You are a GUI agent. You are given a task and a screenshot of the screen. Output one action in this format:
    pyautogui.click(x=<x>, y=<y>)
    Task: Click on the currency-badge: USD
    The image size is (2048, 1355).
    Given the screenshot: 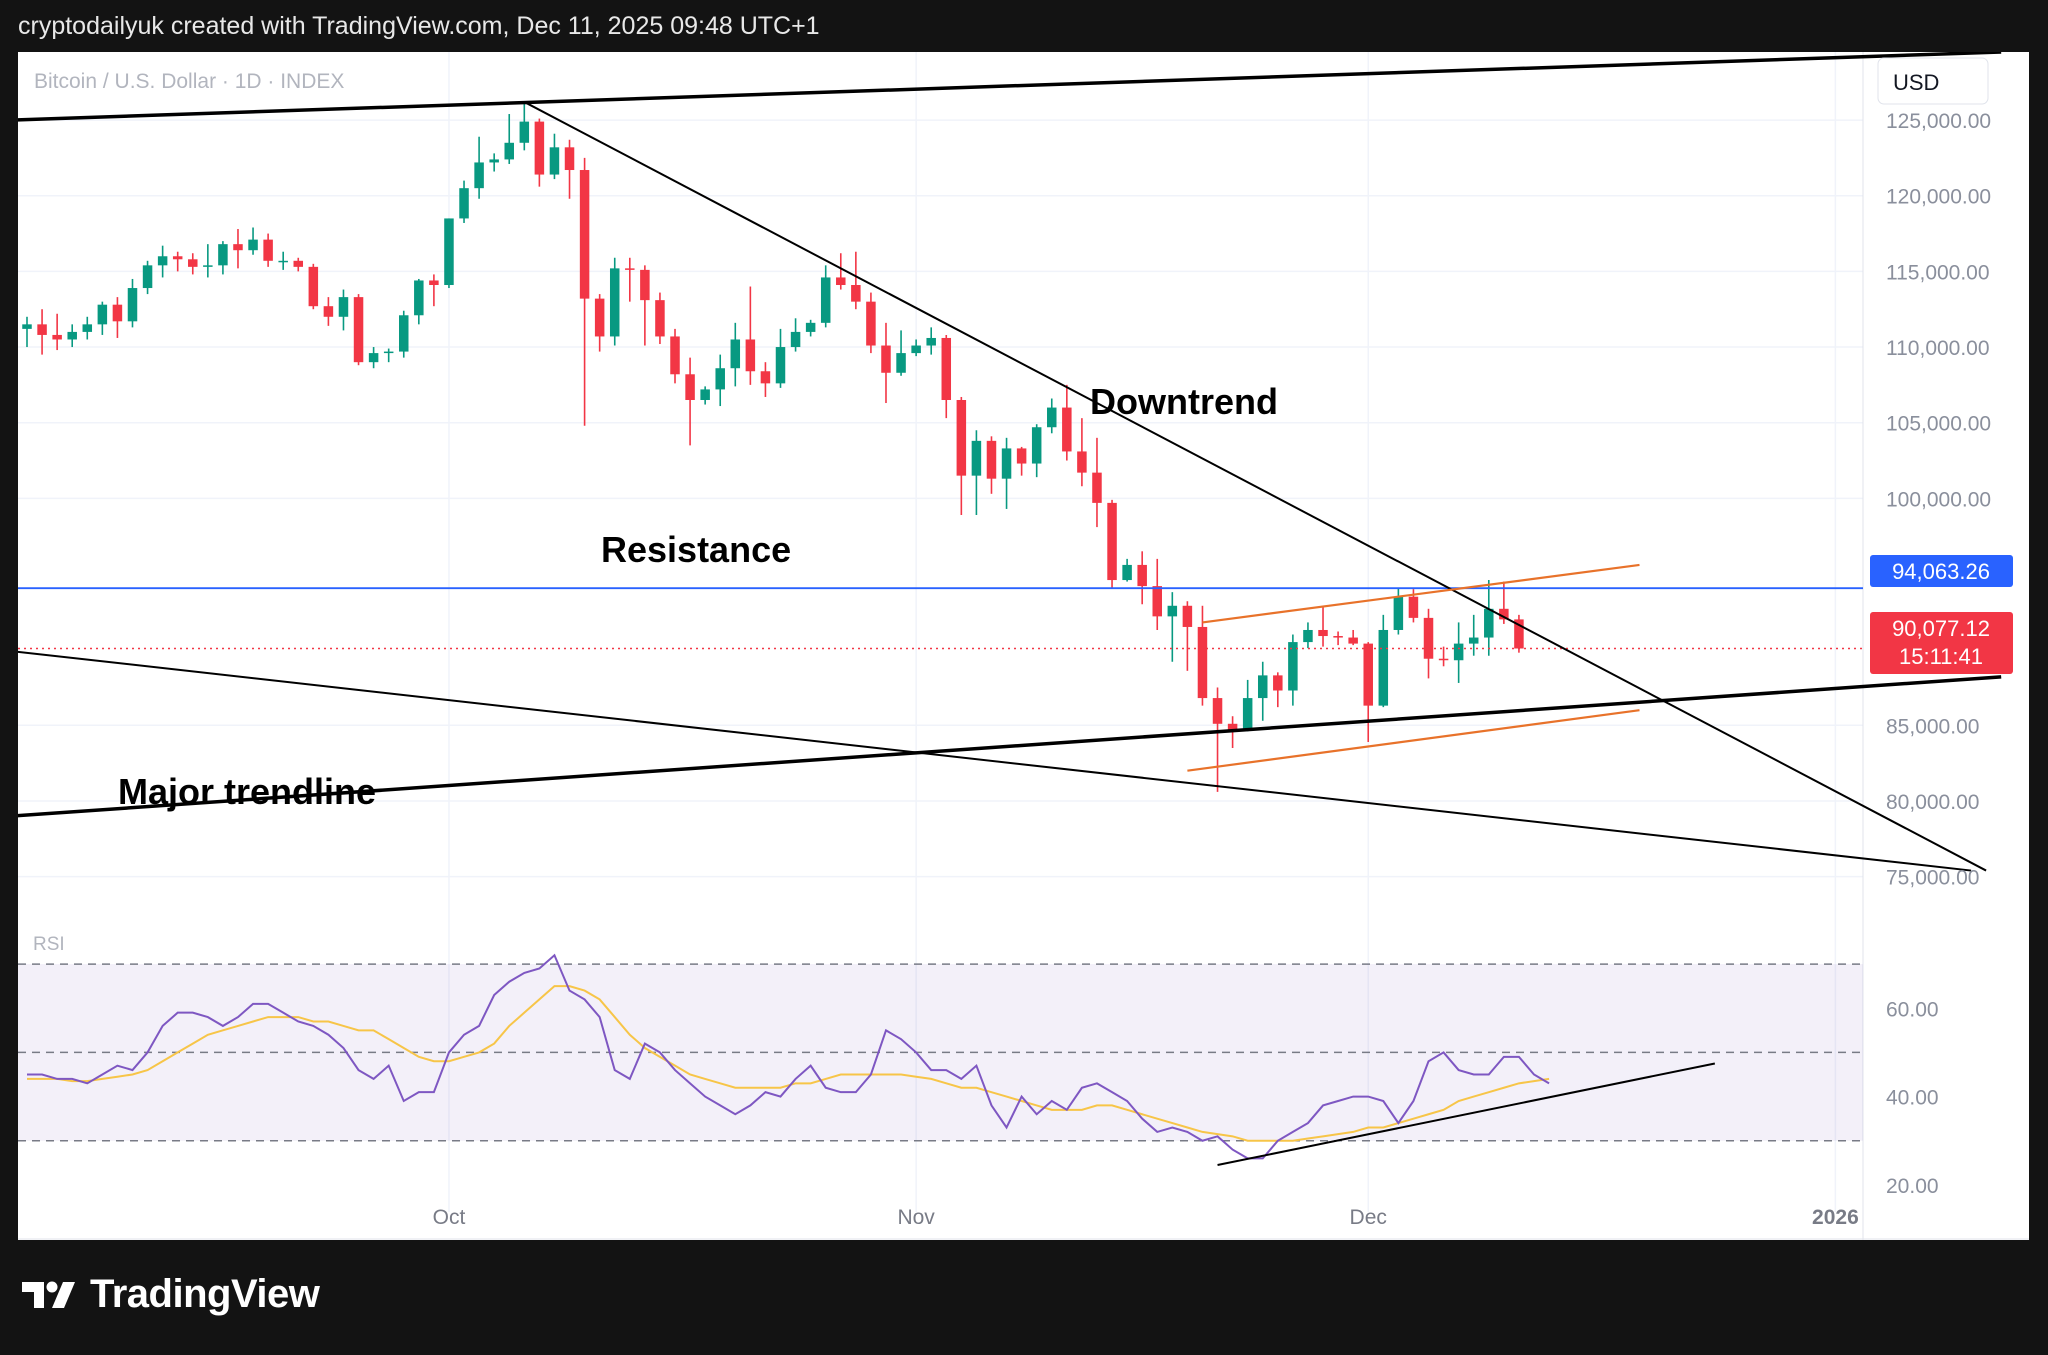 What is the action you would take?
    pyautogui.click(x=1933, y=81)
    